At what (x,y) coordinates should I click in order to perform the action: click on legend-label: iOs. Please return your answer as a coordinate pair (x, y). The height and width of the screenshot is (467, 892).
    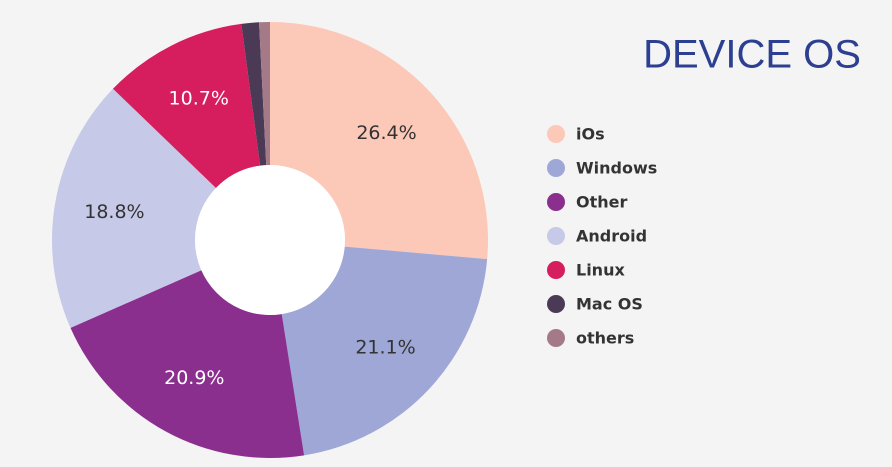
    Looking at the image, I should click on (590, 134).